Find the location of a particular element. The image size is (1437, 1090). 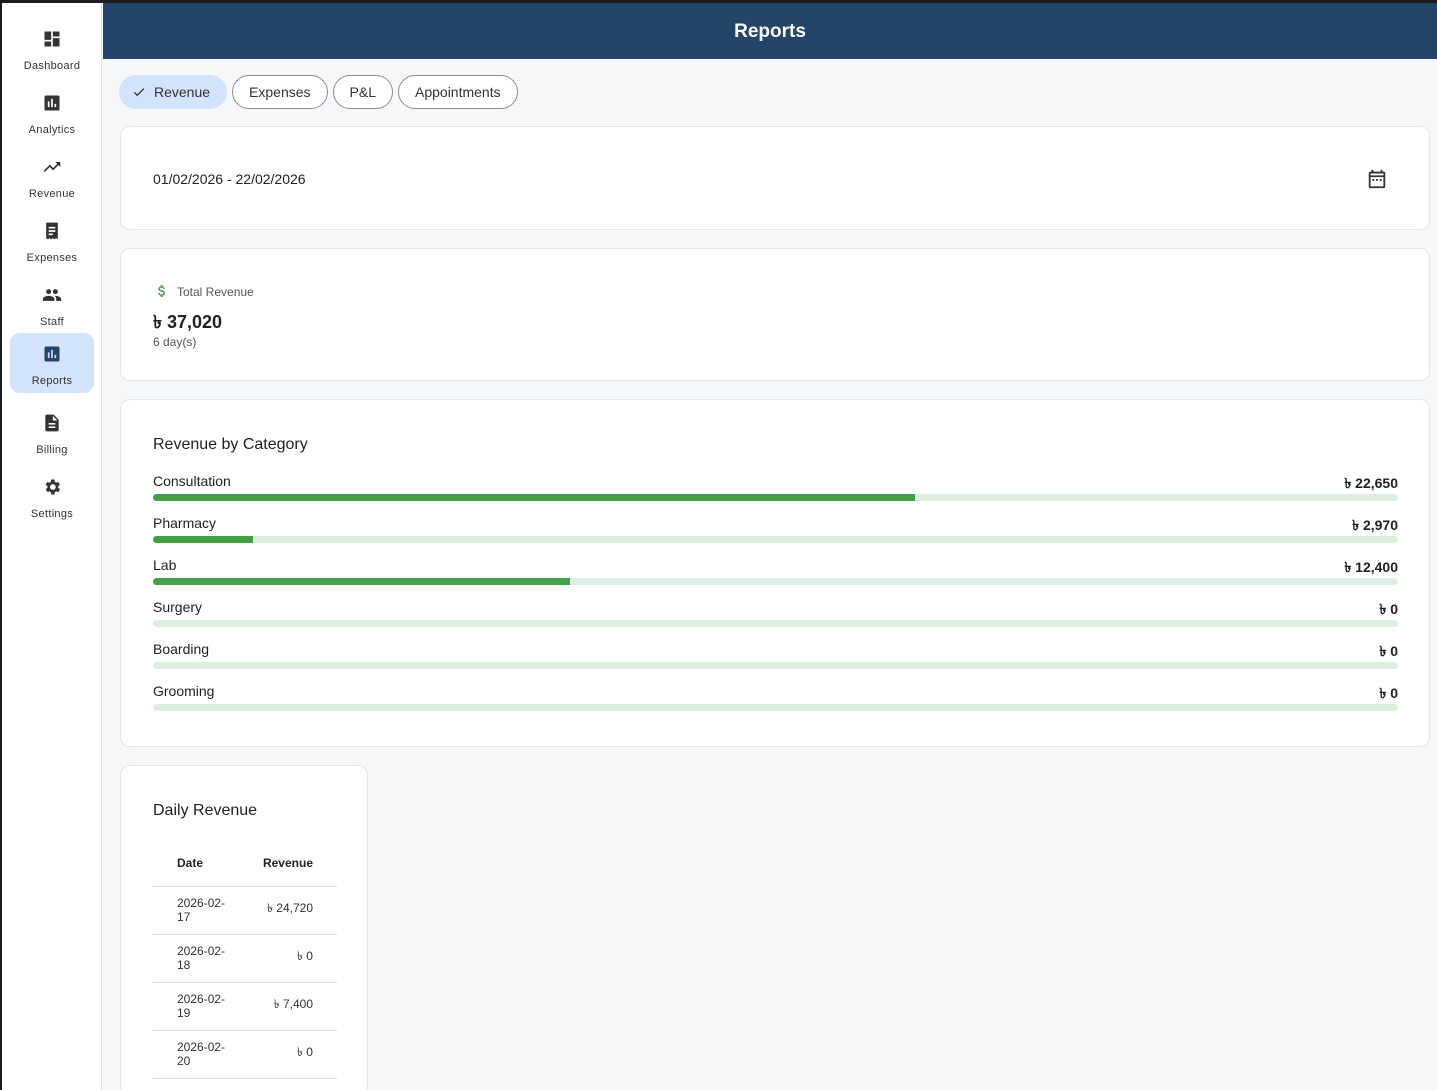

category-row: Grooming ৳ 0 is located at coordinates (775, 704).